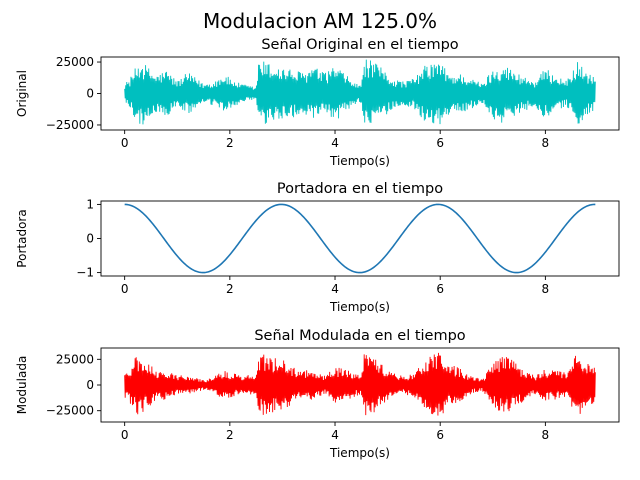  Describe the element at coordinates (440, 435) in the screenshot. I see `x-tick-label-modulada: 6` at that location.